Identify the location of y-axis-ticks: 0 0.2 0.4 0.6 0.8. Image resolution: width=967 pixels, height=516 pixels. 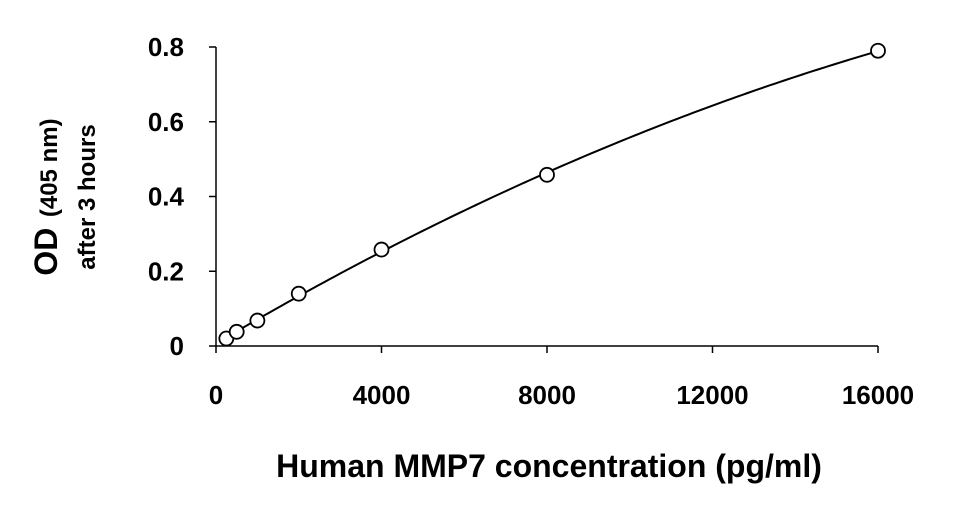
(182, 196).